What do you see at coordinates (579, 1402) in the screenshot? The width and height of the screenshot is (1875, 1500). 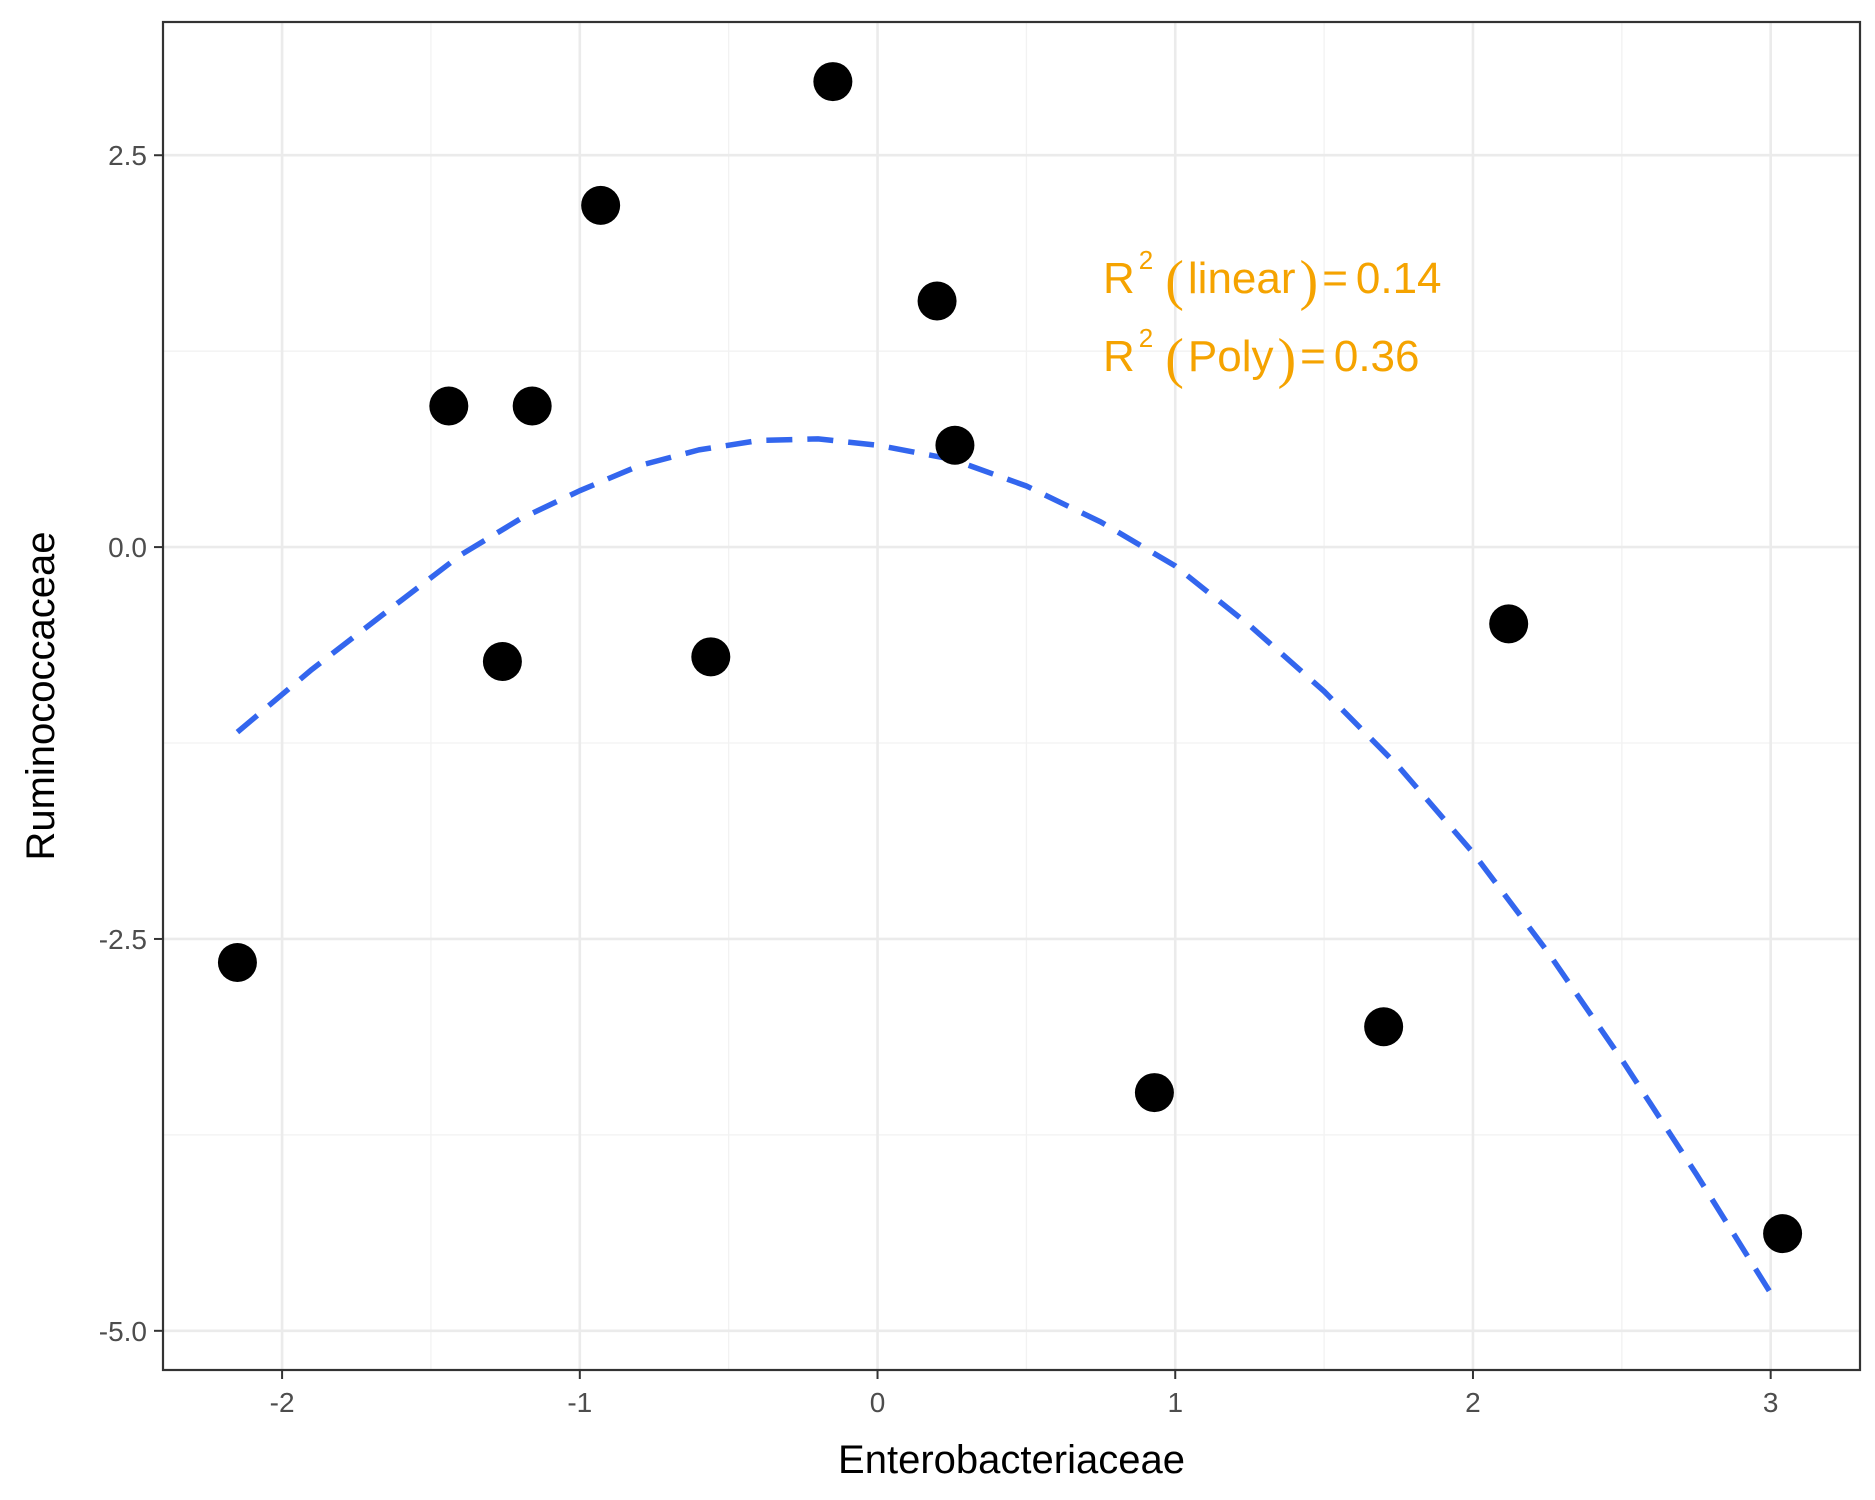 I see `x-tick-label: -1` at bounding box center [579, 1402].